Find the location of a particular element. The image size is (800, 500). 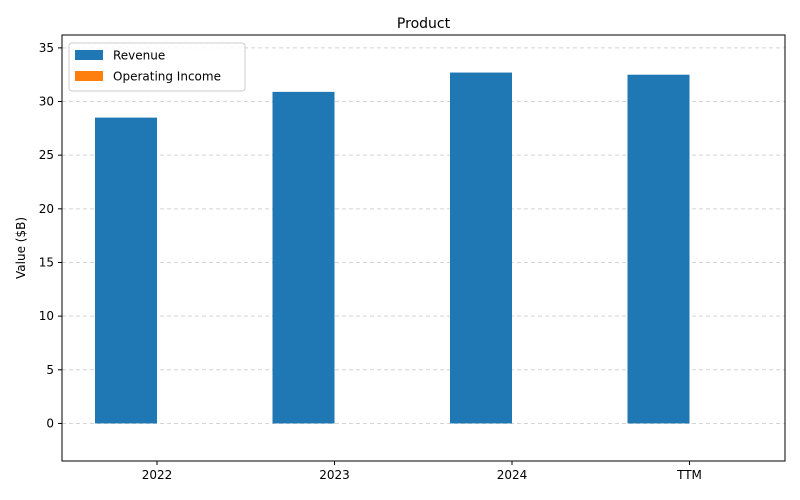

bar-revenue-2024 is located at coordinates (481, 248).